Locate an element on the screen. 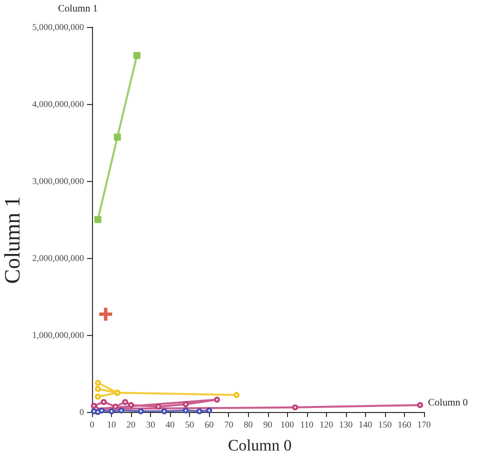 The image size is (480, 468). x-tick-label: 20 is located at coordinates (131, 425).